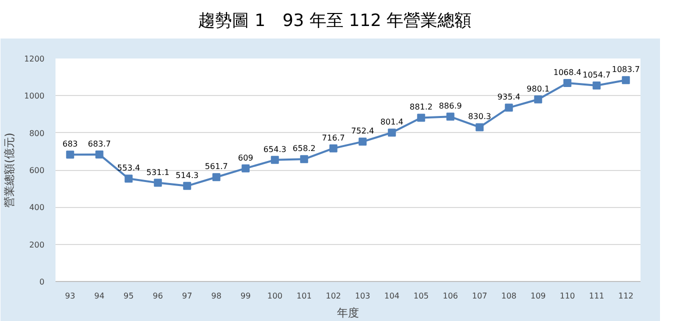 This screenshot has height=321, width=678. What do you see at coordinates (304, 149) in the screenshot?
I see `data-label: 658.2` at bounding box center [304, 149].